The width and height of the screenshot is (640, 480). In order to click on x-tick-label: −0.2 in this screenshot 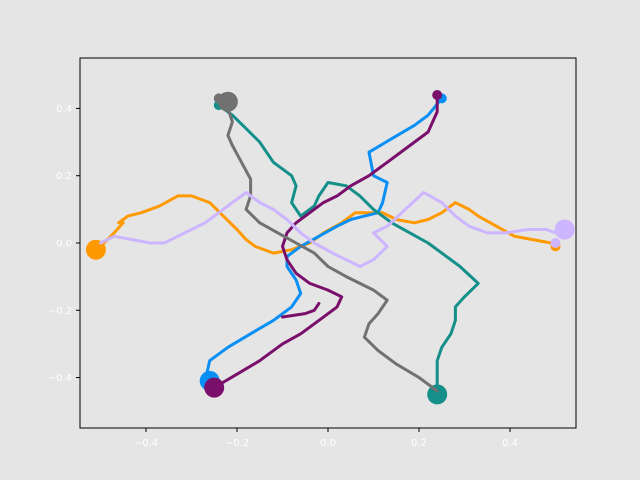, I will do `click(237, 443)`.